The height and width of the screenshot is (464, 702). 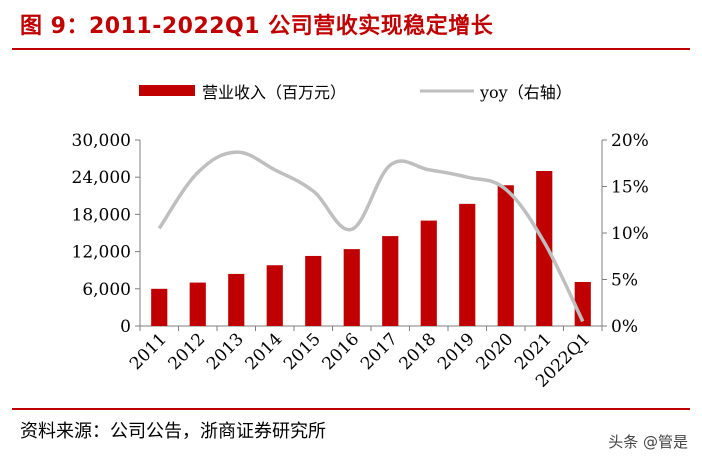 What do you see at coordinates (101, 215) in the screenshot?
I see `left-axis-tick-label: 18,000` at bounding box center [101, 215].